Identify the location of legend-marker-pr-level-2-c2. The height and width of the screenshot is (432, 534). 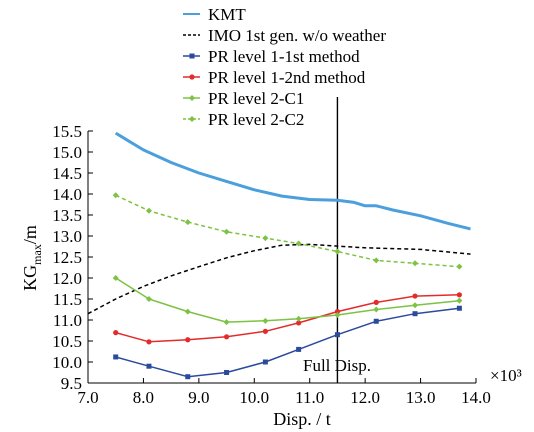
(192, 119).